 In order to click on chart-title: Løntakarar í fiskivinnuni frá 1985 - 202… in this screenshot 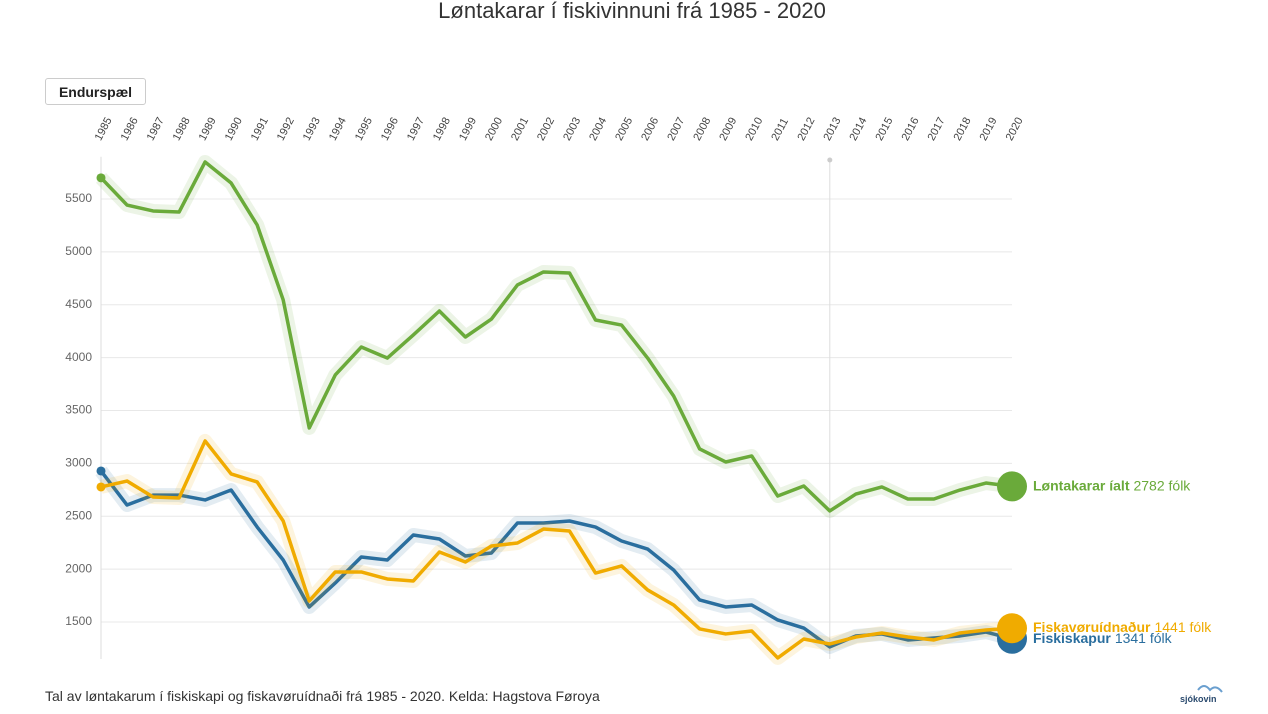, I will do `click(632, 11)`.